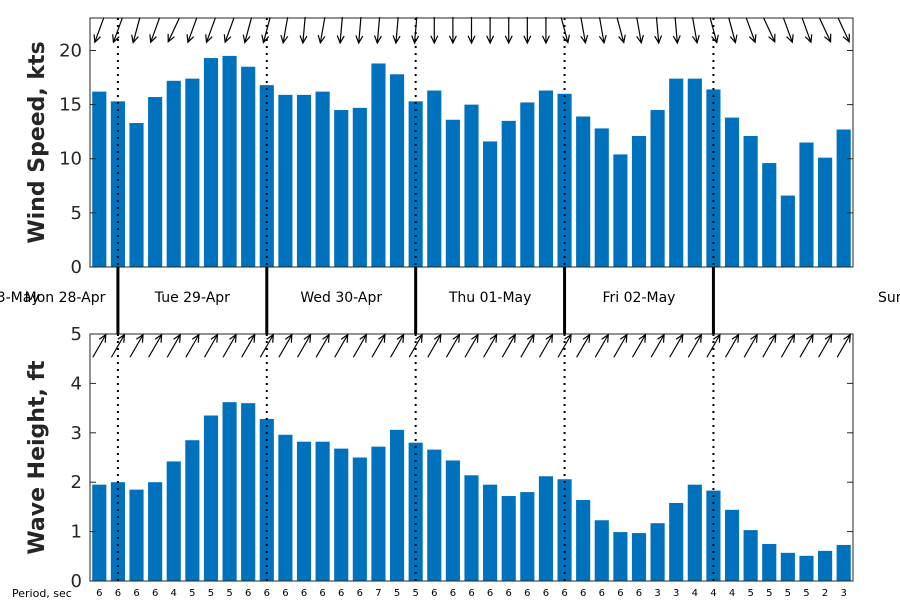  What do you see at coordinates (825, 593) in the screenshot?
I see `period-value: 2` at bounding box center [825, 593].